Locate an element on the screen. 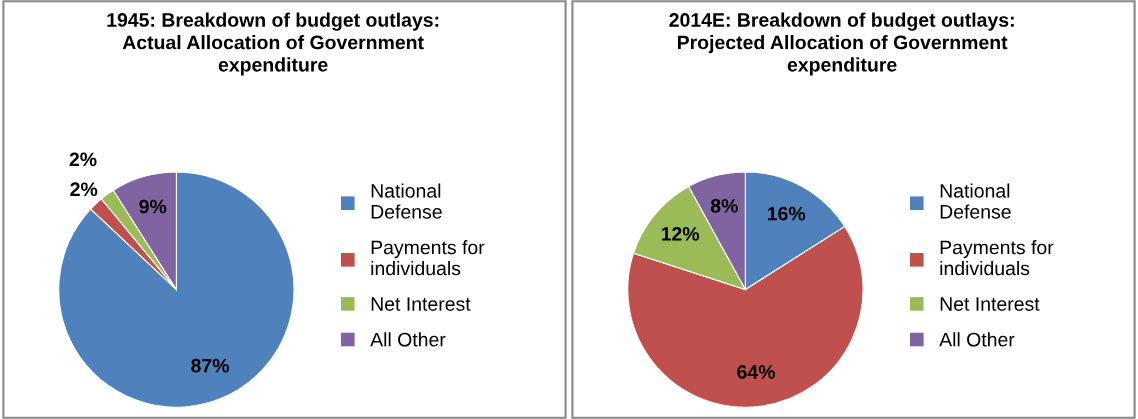 Image resolution: width=1138 pixels, height=419 pixels. data-label: 8% is located at coordinates (724, 205).